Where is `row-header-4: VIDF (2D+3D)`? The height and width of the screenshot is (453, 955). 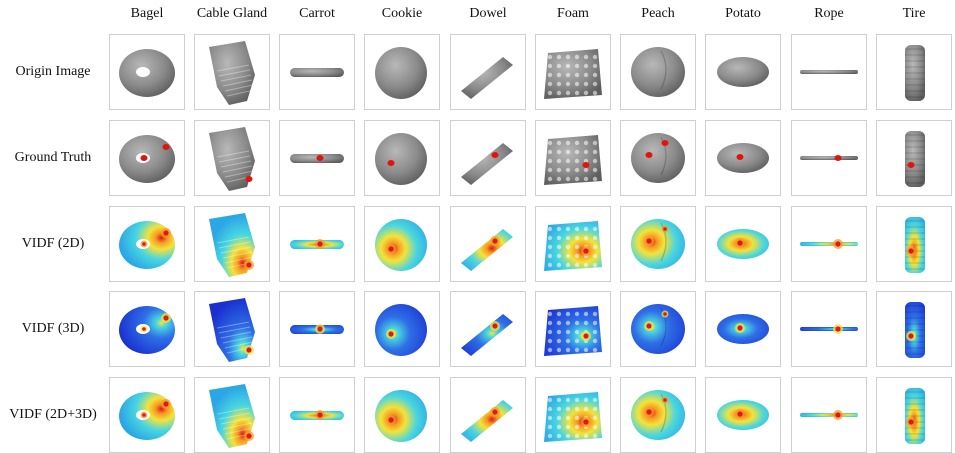
row-header-4: VIDF (2D+3D) is located at coordinates (53, 414).